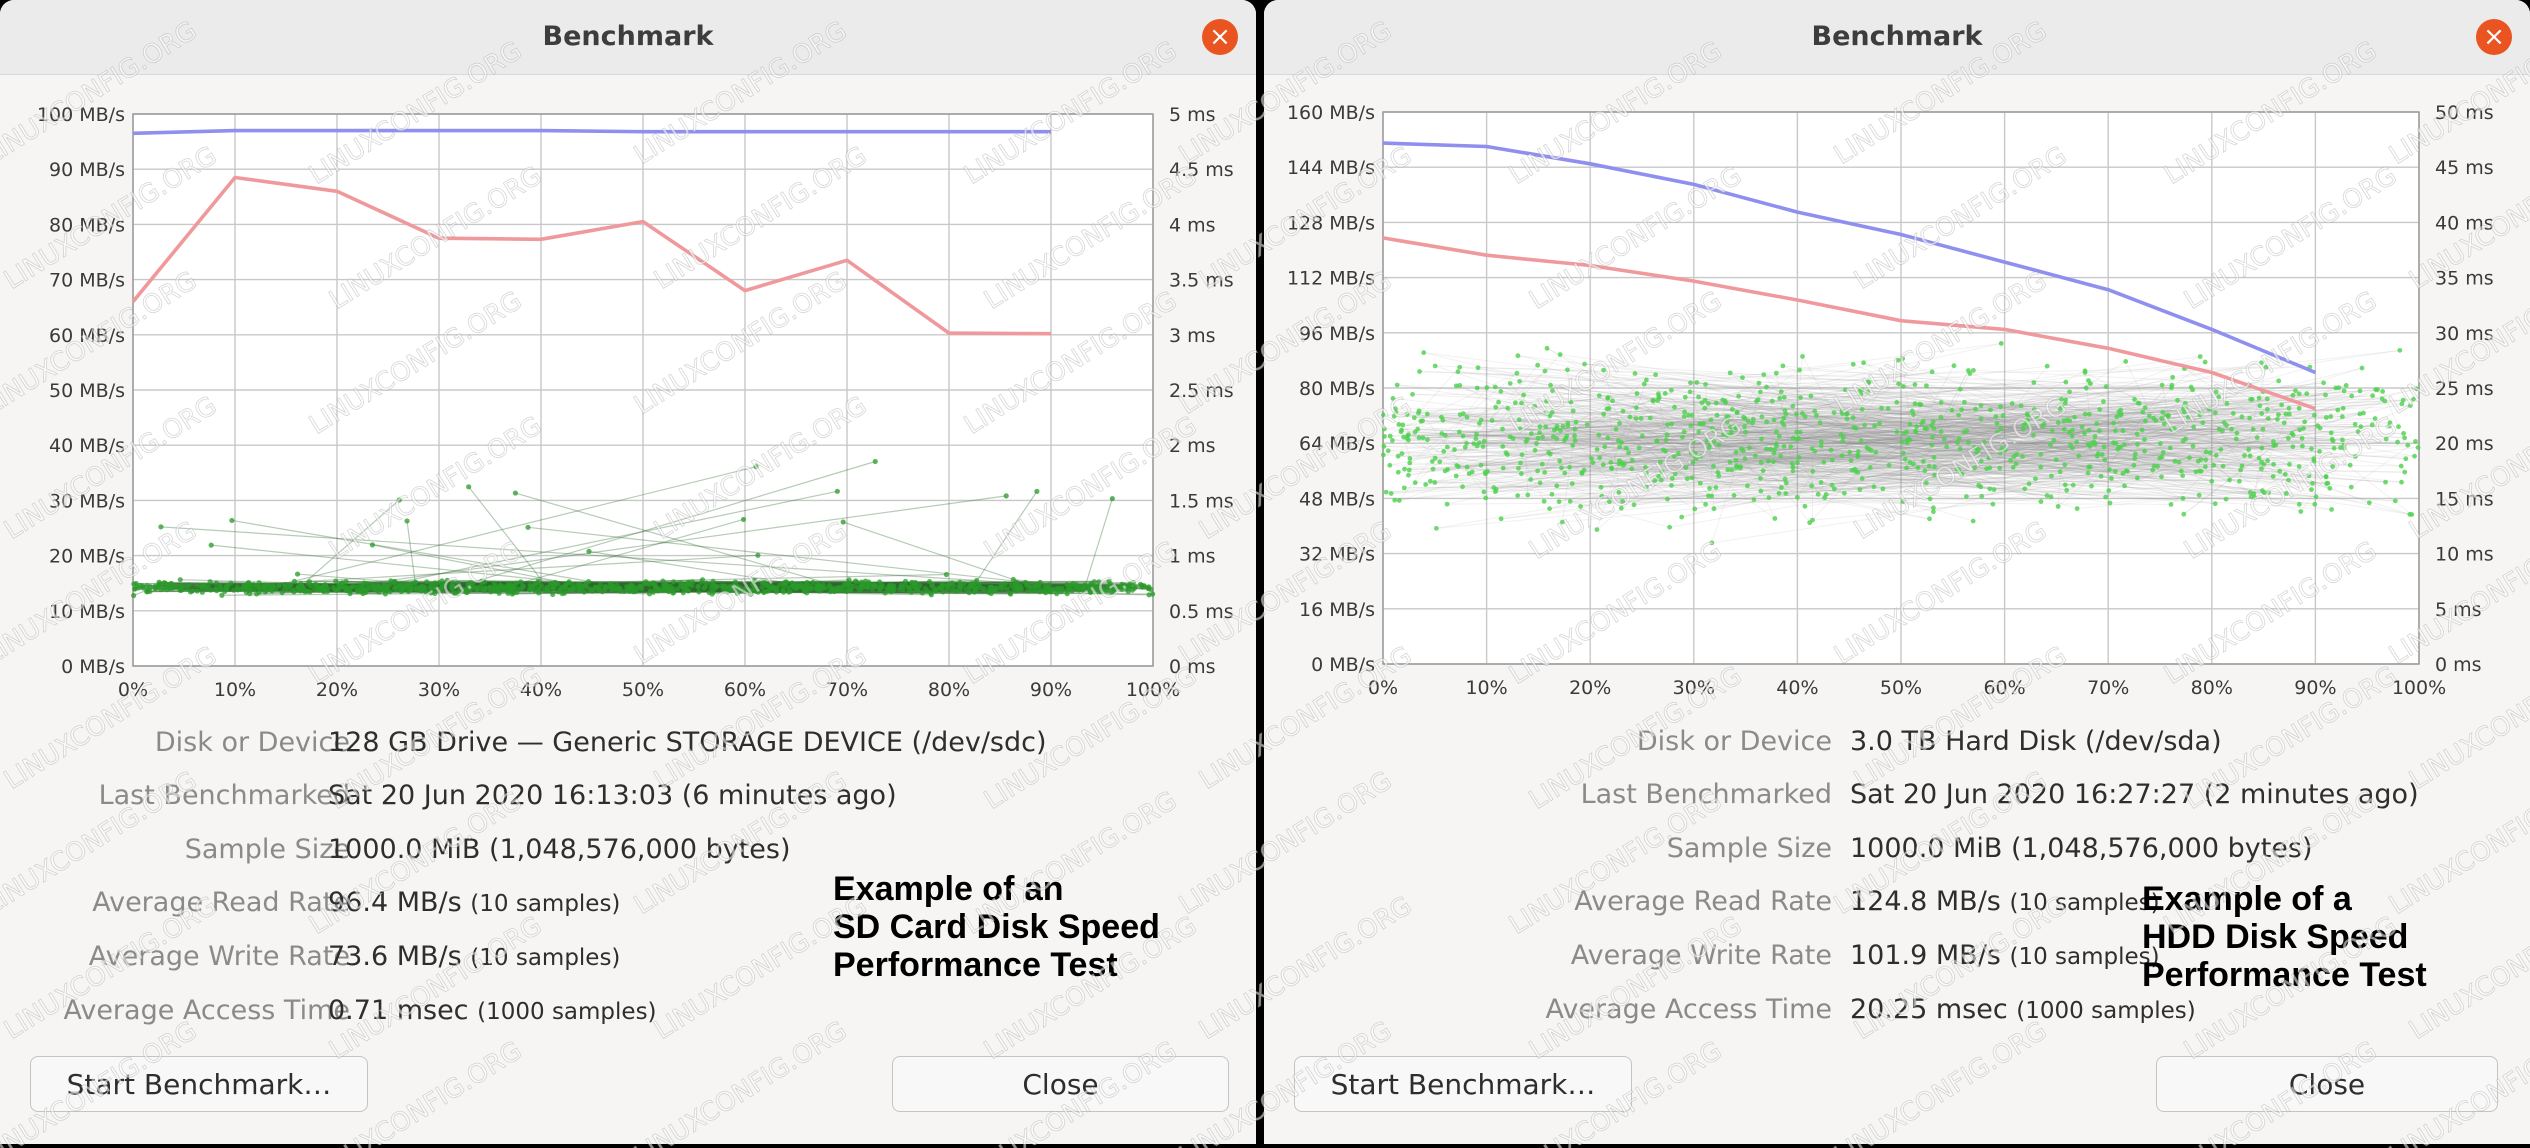 Image resolution: width=2530 pixels, height=1148 pixels. I want to click on x-tick-label: 90%, so click(2315, 688).